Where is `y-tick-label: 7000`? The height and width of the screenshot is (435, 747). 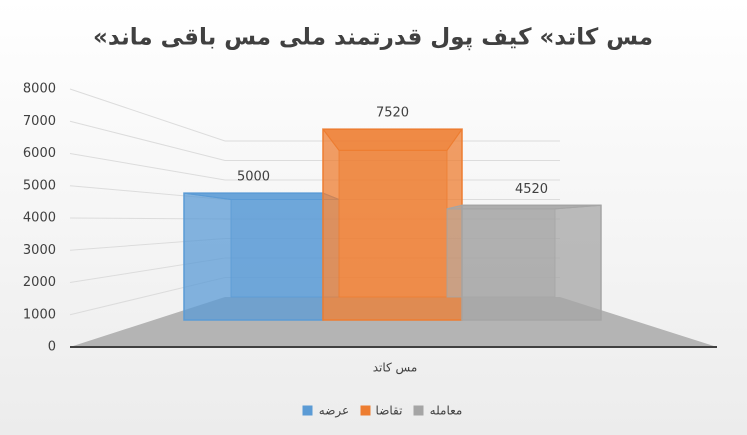
y-tick-label: 7000 is located at coordinates (39, 121).